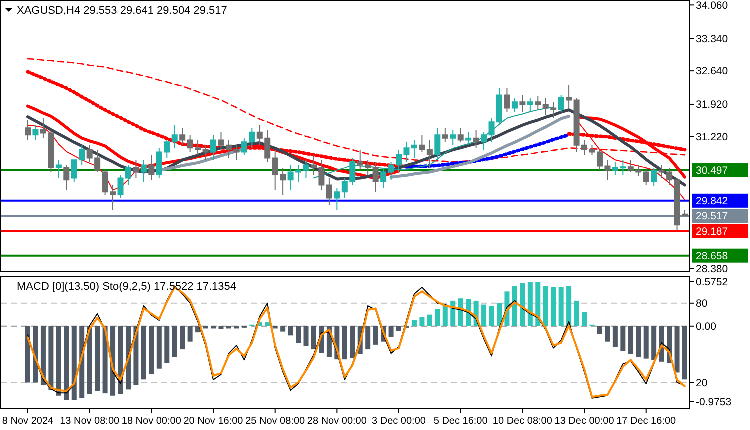  What do you see at coordinates (712, 202) in the screenshot?
I see `ref-line-label: 29.842` at bounding box center [712, 202].